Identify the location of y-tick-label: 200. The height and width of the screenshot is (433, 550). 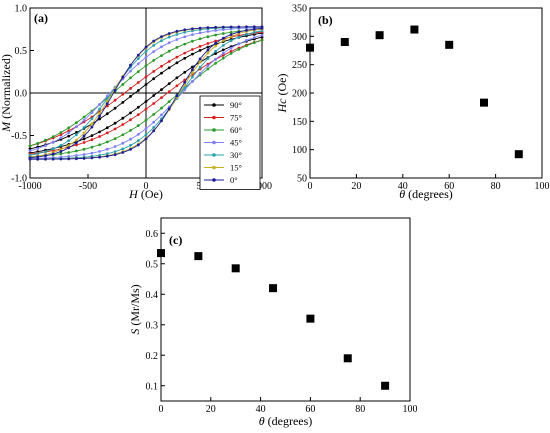
(299, 94).